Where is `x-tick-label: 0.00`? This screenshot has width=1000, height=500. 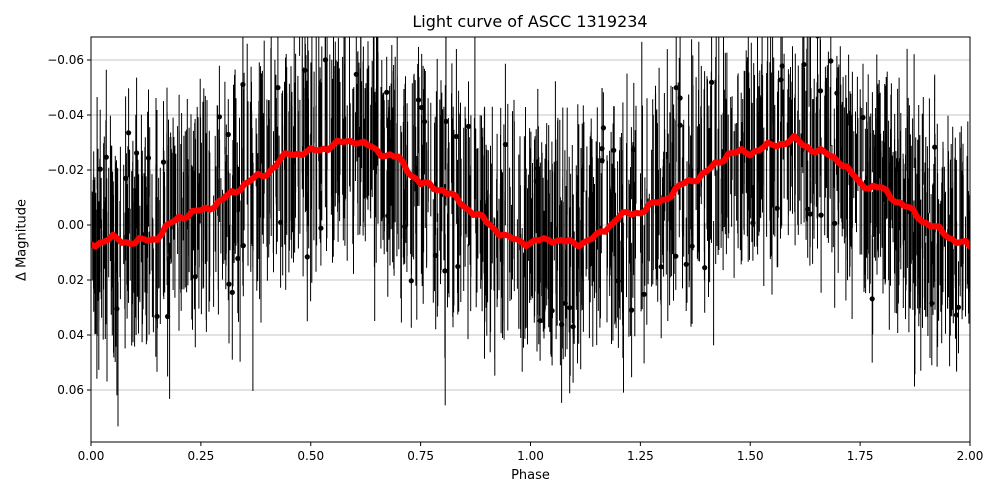 x-tick-label: 0.00 is located at coordinates (91, 456).